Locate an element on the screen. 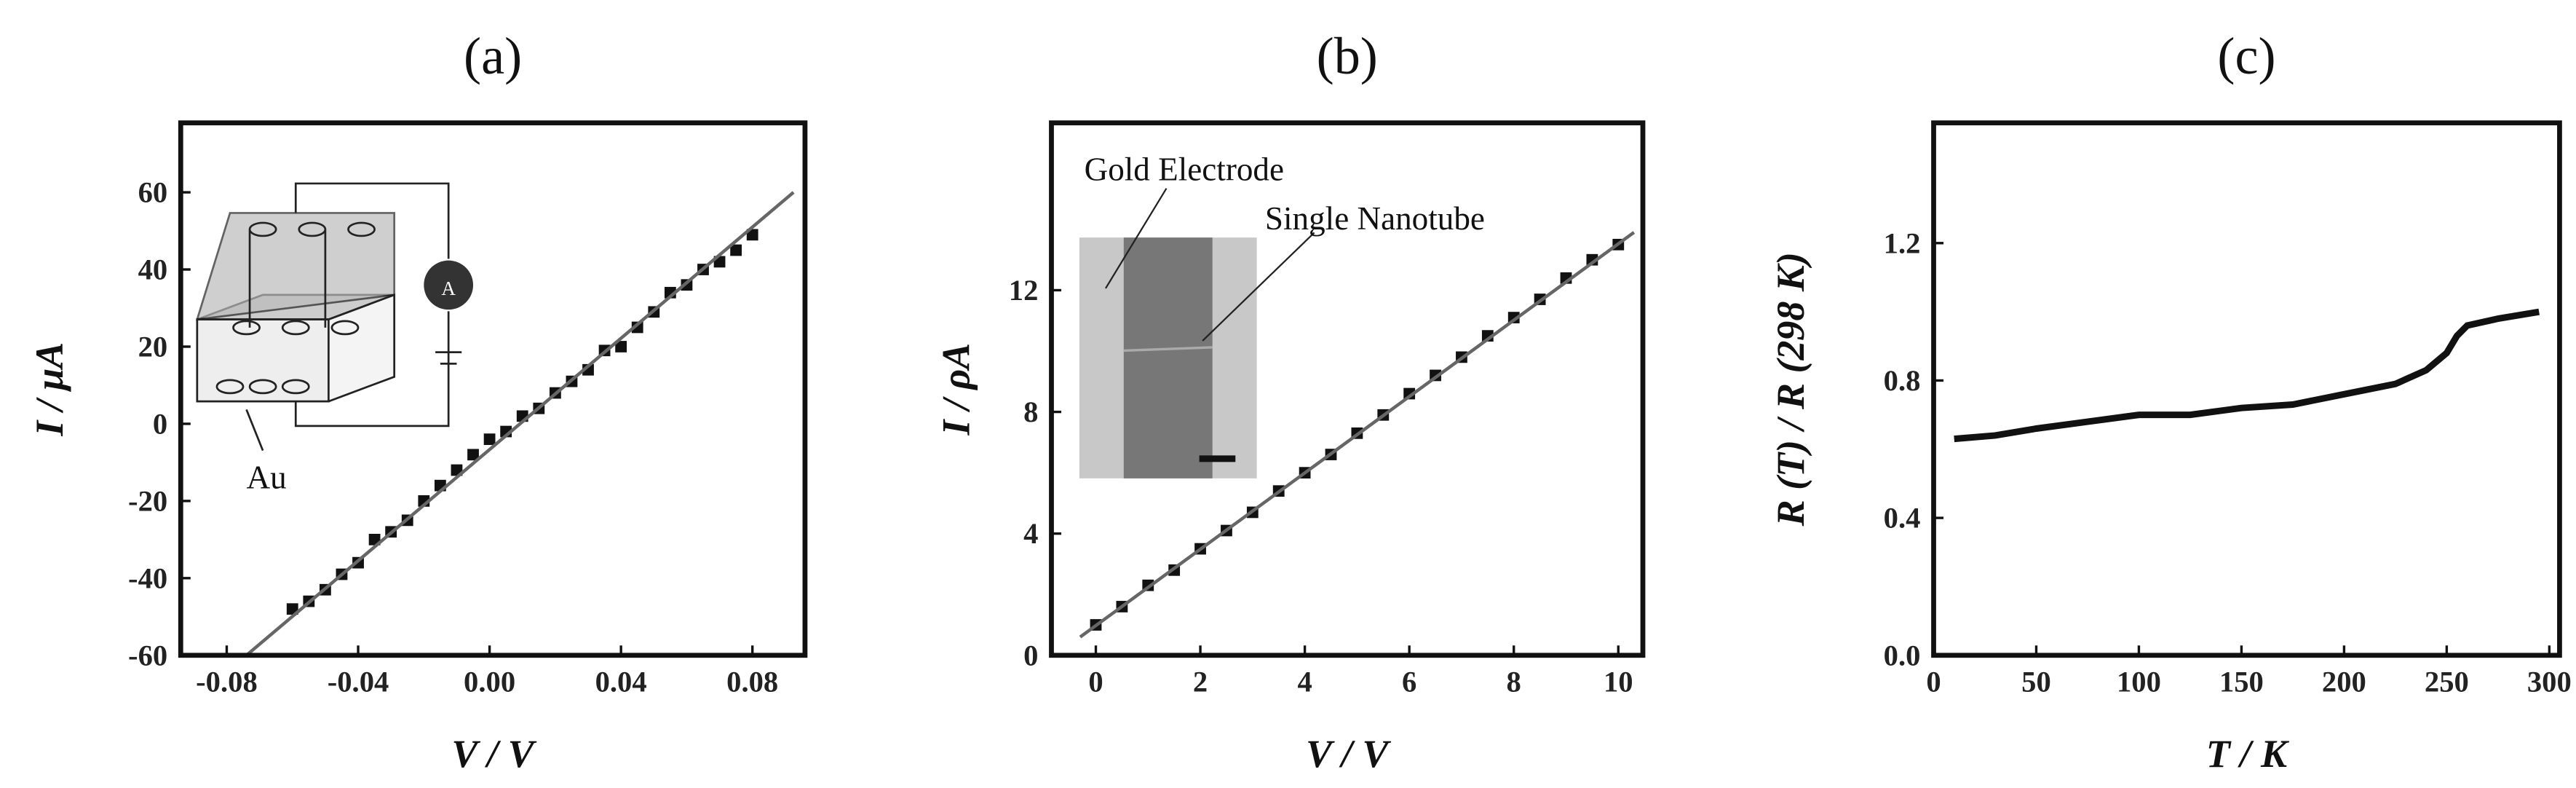 The height and width of the screenshot is (788, 2576). inset-nanotube is located at coordinates (1168, 349).